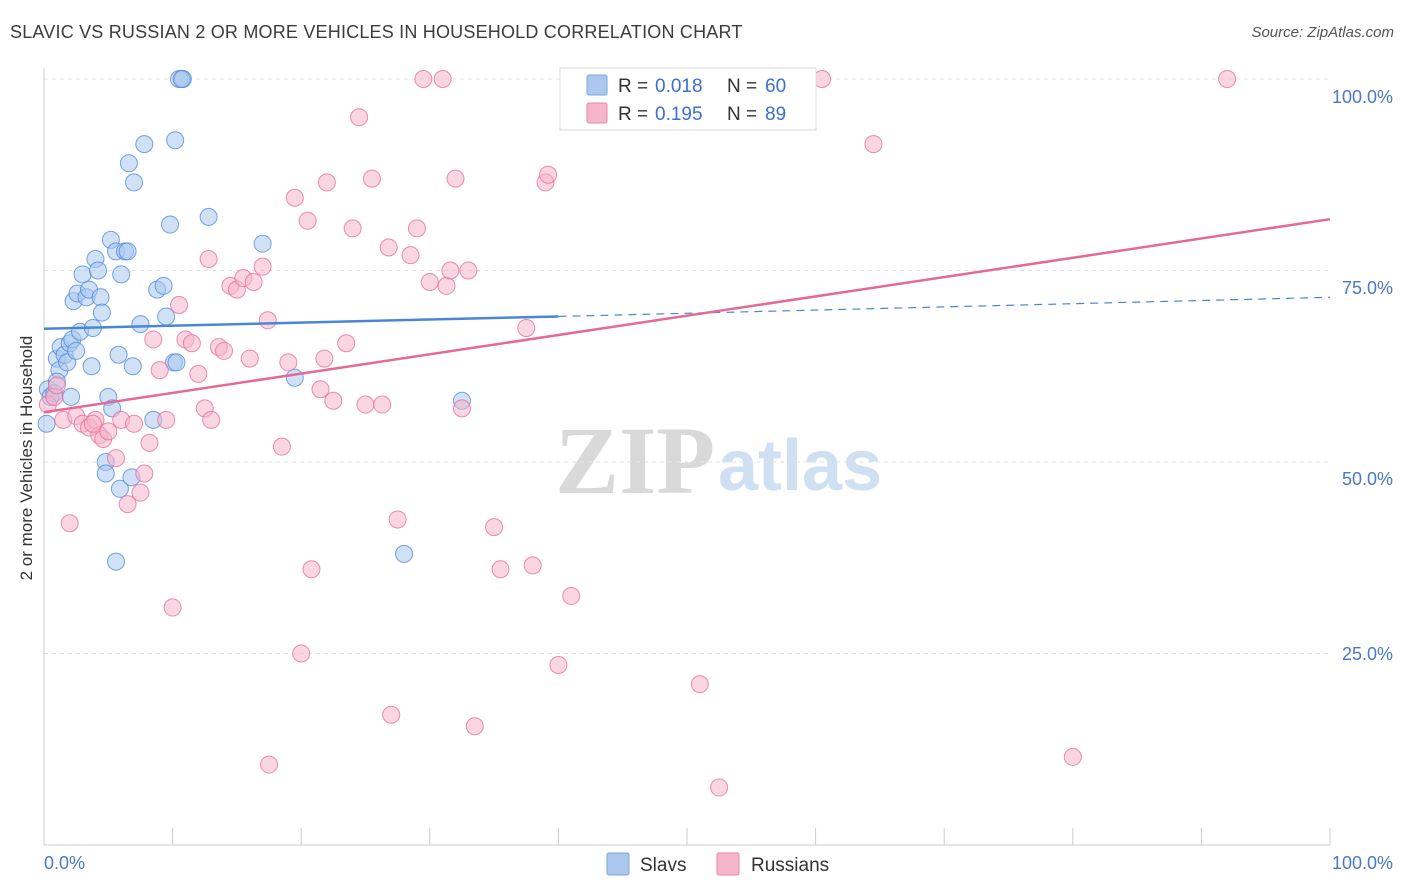  What do you see at coordinates (775, 86) in the screenshot?
I see `stats-n-value-slavs: 60` at bounding box center [775, 86].